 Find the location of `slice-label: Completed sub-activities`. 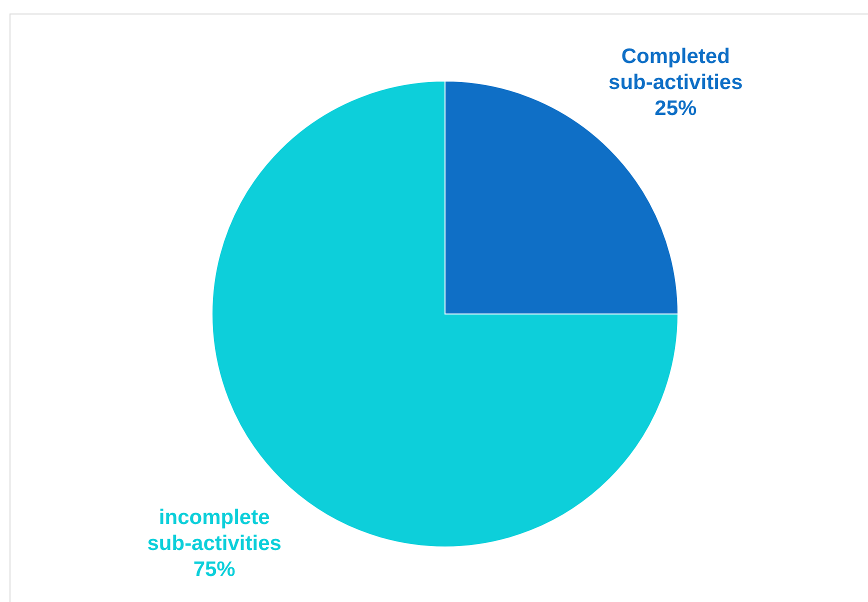

slice-label: Completed sub-activities is located at coordinates (675, 69).